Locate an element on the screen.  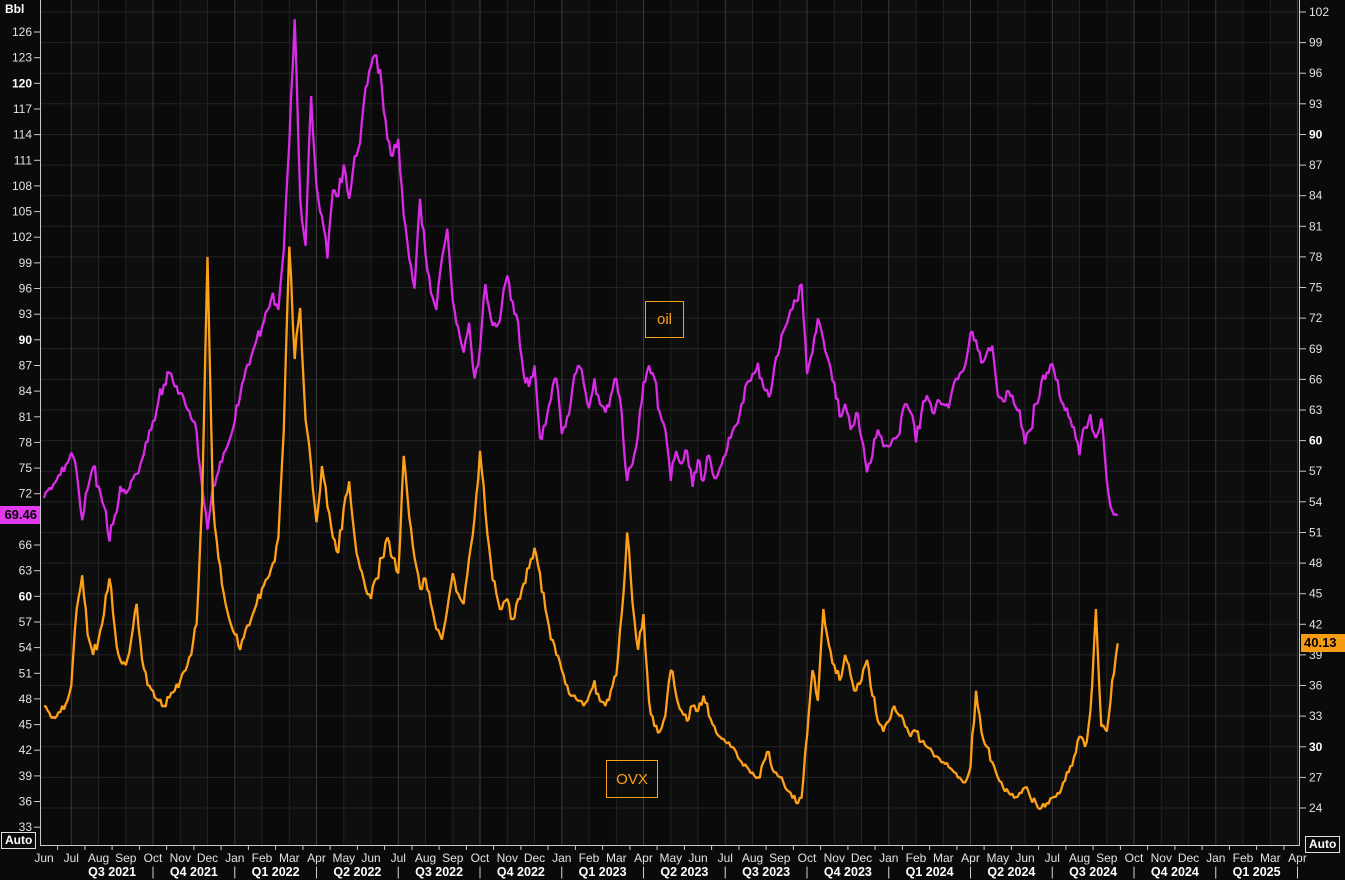
left-axis-tick-label: 66 is located at coordinates (26, 545).